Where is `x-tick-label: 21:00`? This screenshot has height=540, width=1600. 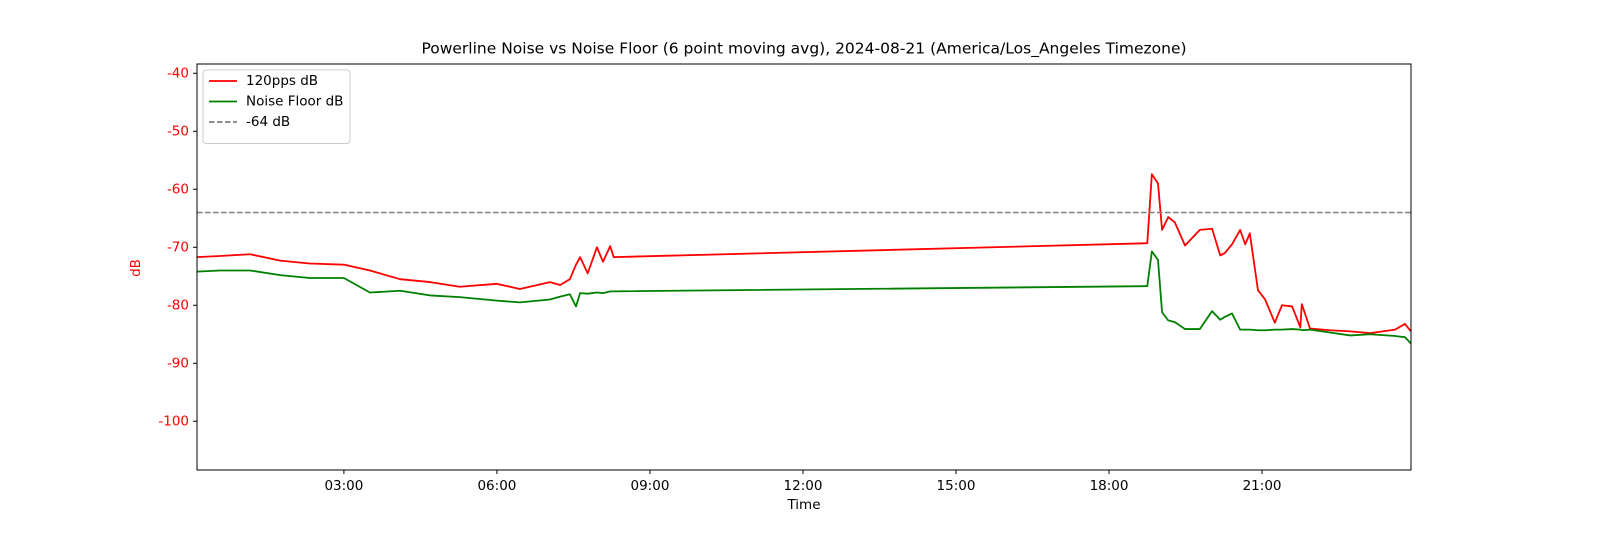 x-tick-label: 21:00 is located at coordinates (1262, 486).